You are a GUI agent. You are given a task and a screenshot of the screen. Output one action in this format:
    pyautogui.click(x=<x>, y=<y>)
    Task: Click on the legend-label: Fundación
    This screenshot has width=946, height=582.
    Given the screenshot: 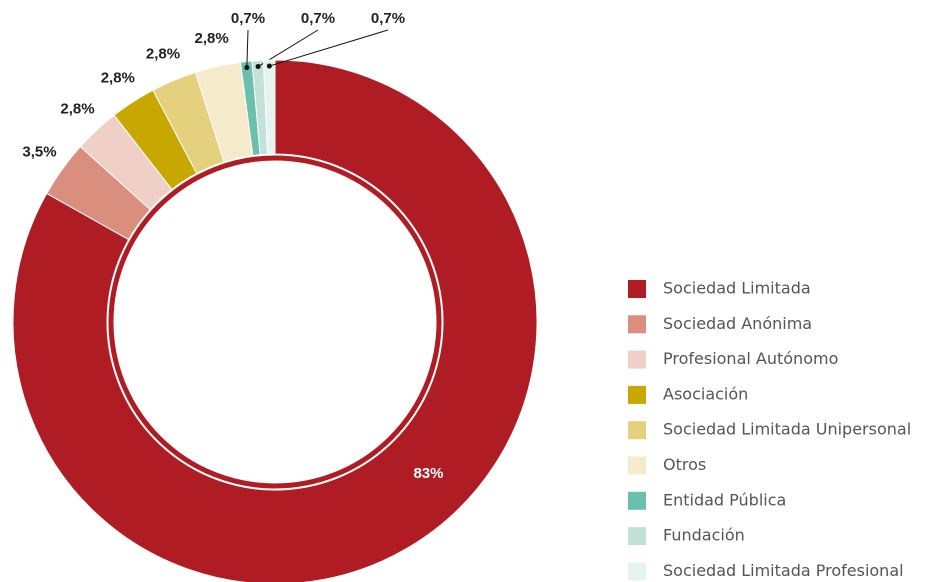 What is the action you would take?
    pyautogui.click(x=704, y=535)
    